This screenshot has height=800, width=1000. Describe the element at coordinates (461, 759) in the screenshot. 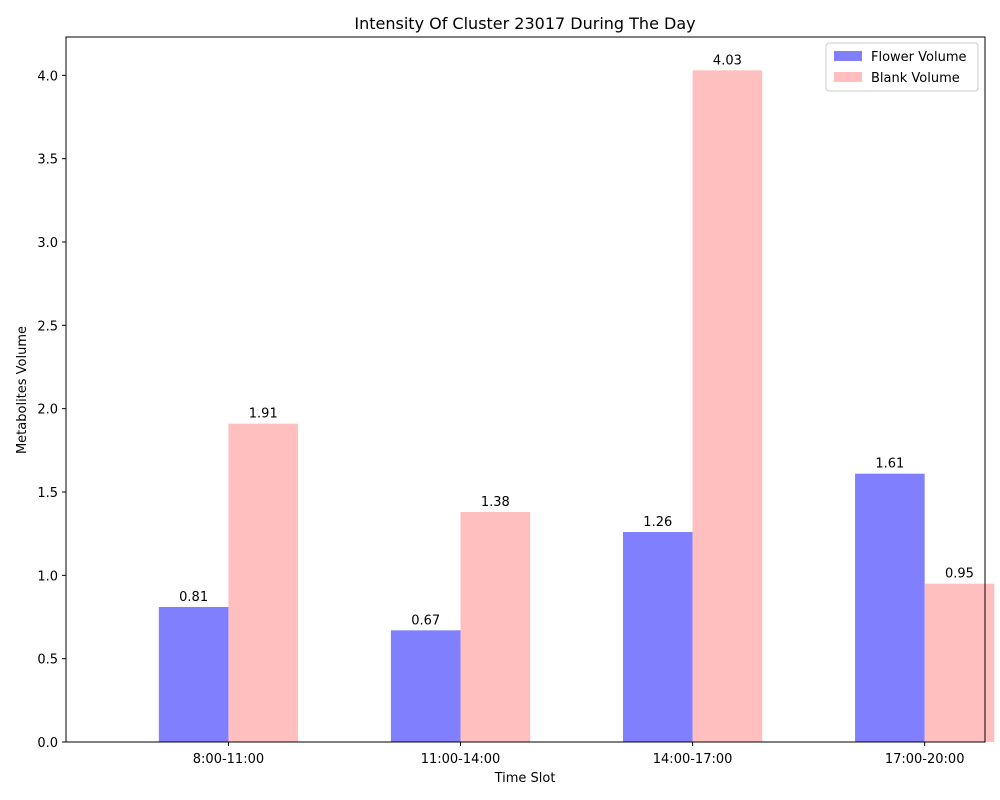

I see `x-tick-label-1: 11:00-14:00` at that location.